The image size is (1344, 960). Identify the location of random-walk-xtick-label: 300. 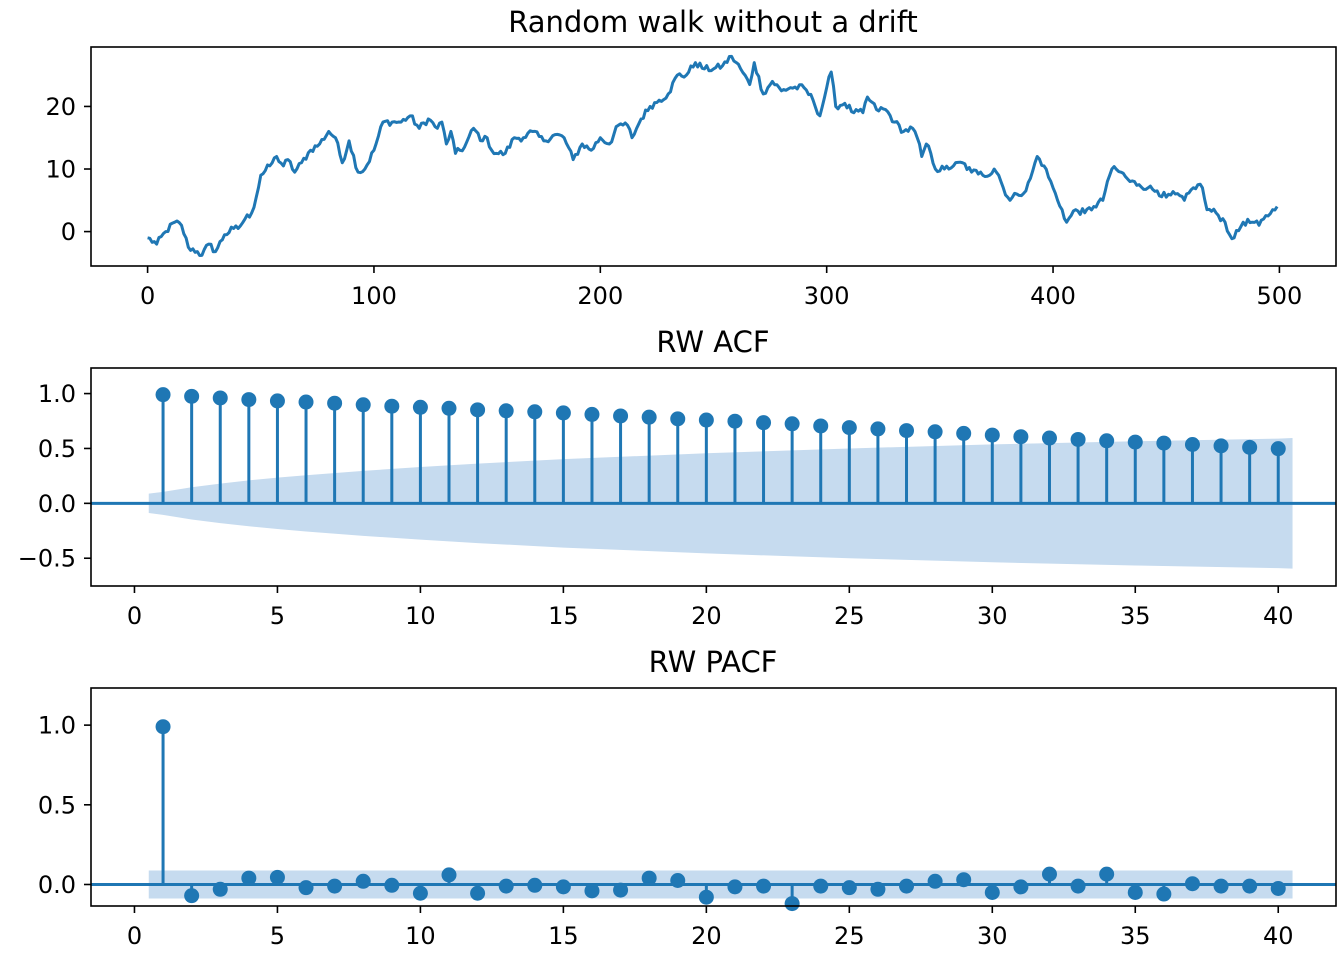
(827, 296).